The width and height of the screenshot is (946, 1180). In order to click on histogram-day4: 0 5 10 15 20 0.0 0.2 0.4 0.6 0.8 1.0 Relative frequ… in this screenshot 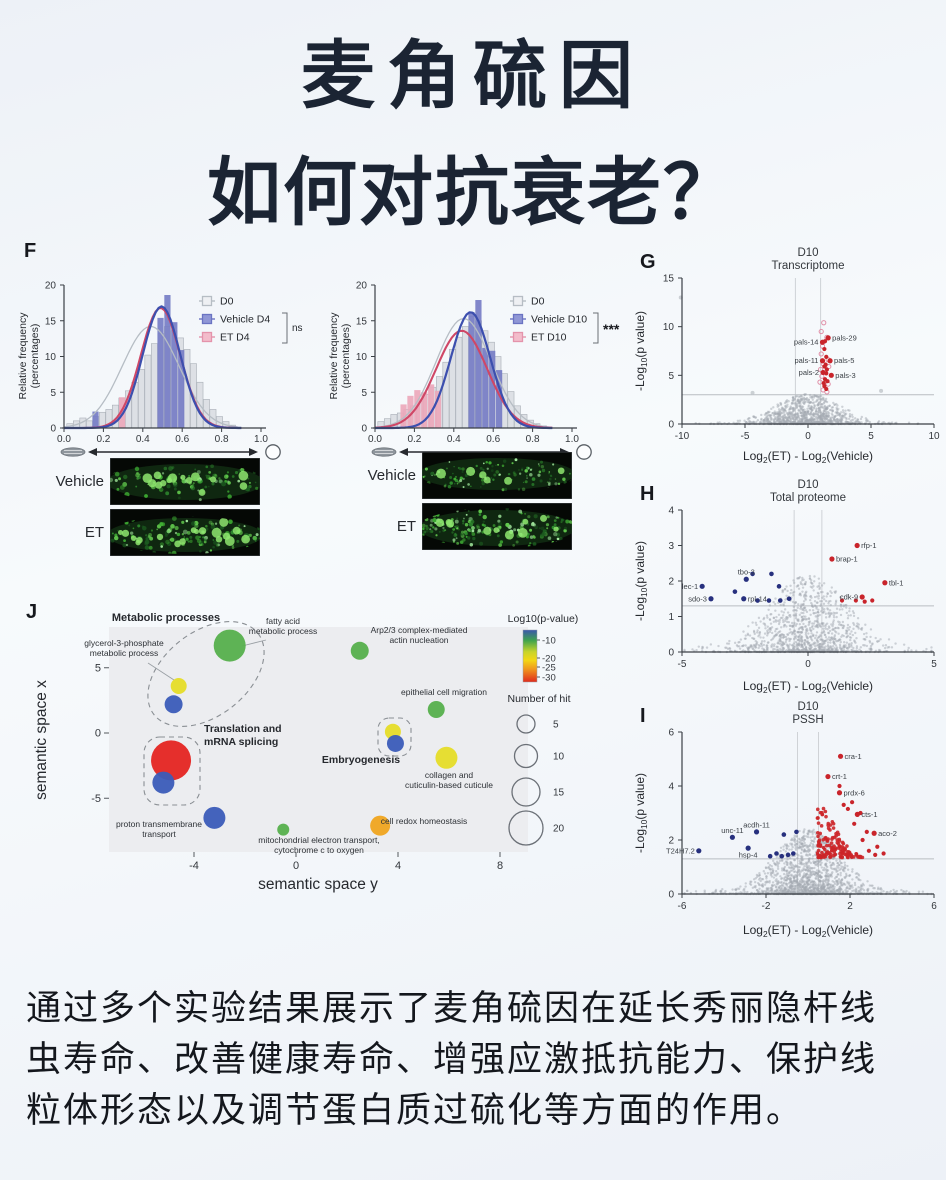, I will do `click(171, 362)`.